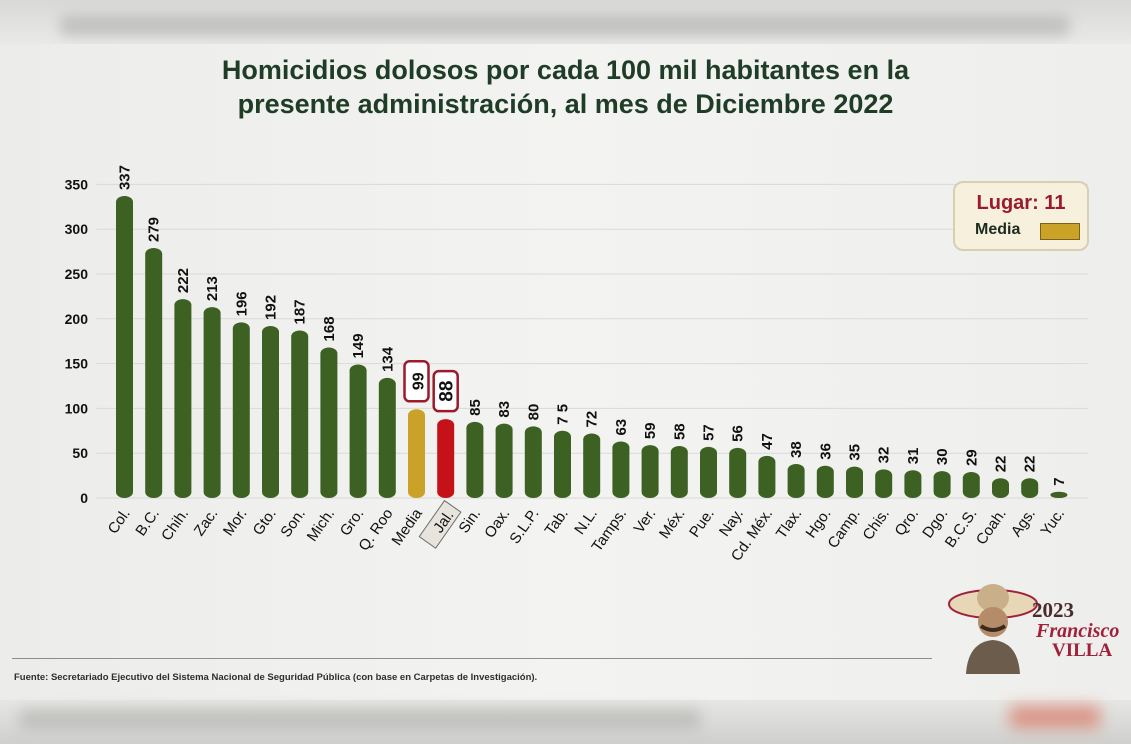  Describe the element at coordinates (175, 525) in the screenshot. I see `category-label-chih: Chih.` at that location.